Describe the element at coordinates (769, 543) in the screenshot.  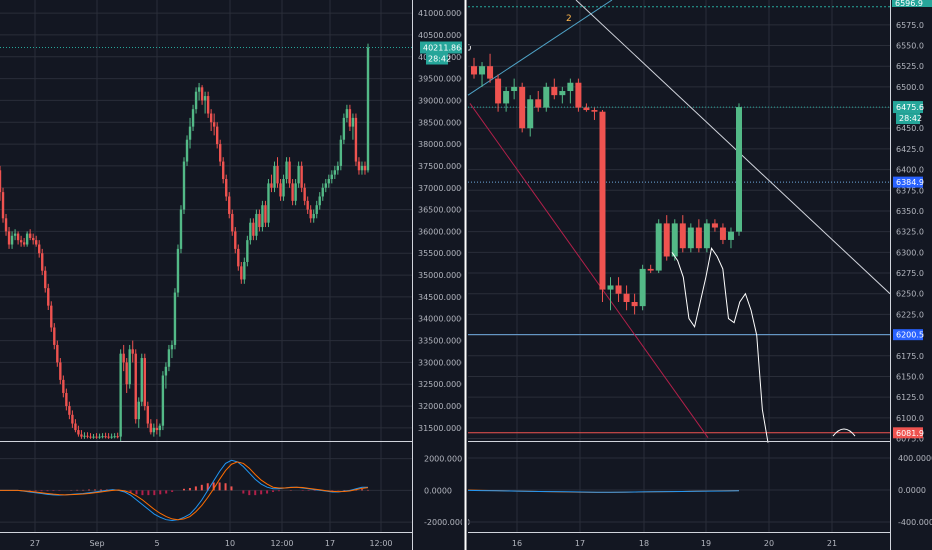
I see `right-time-tick: 20` at that location.